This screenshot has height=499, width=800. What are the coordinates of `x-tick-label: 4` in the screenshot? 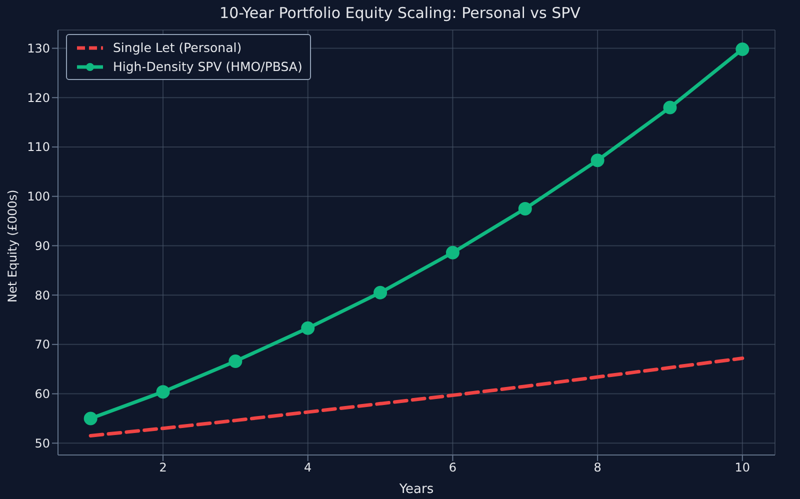 It's located at (308, 467).